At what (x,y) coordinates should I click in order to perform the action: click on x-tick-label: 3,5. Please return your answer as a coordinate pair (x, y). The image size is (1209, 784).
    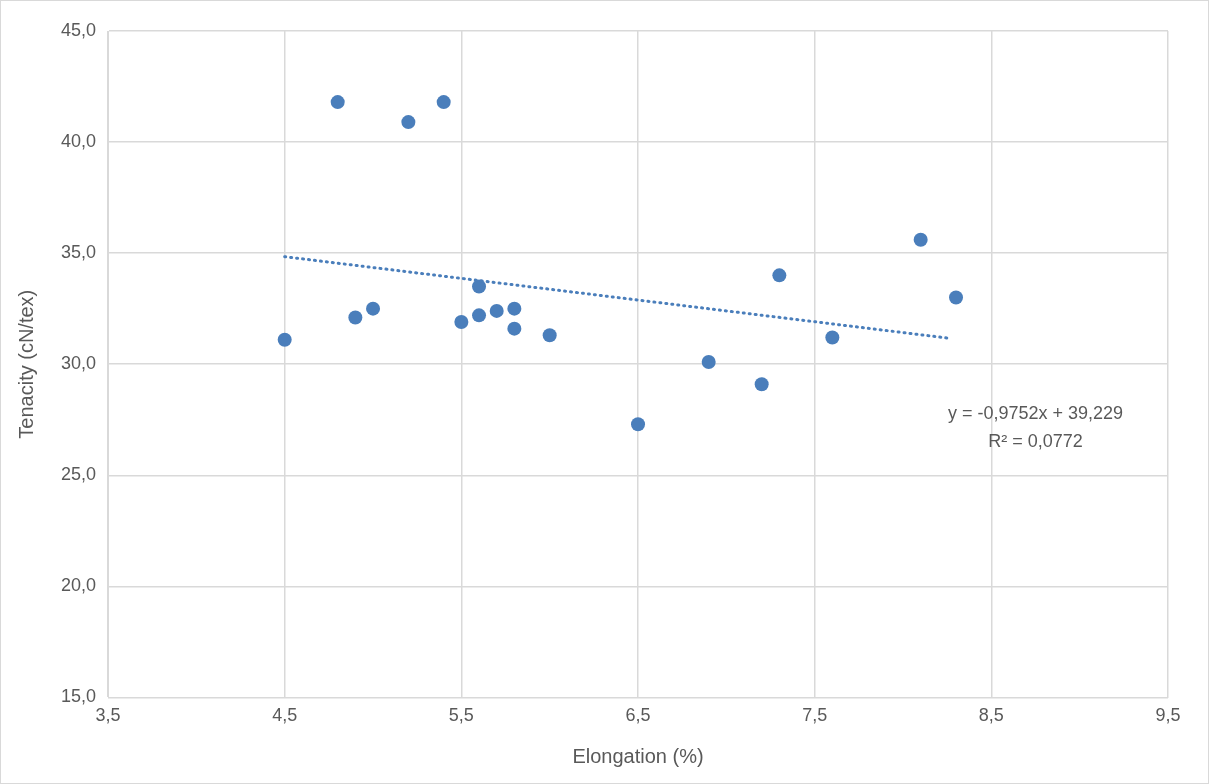
    Looking at the image, I should click on (108, 715).